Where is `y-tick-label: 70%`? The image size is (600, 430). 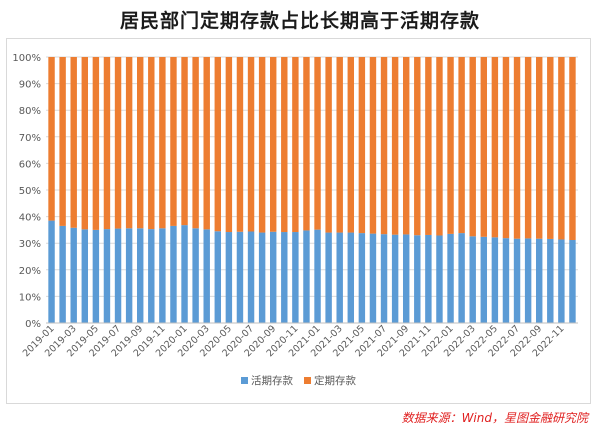 y-tick-label: 70% is located at coordinates (30, 138).